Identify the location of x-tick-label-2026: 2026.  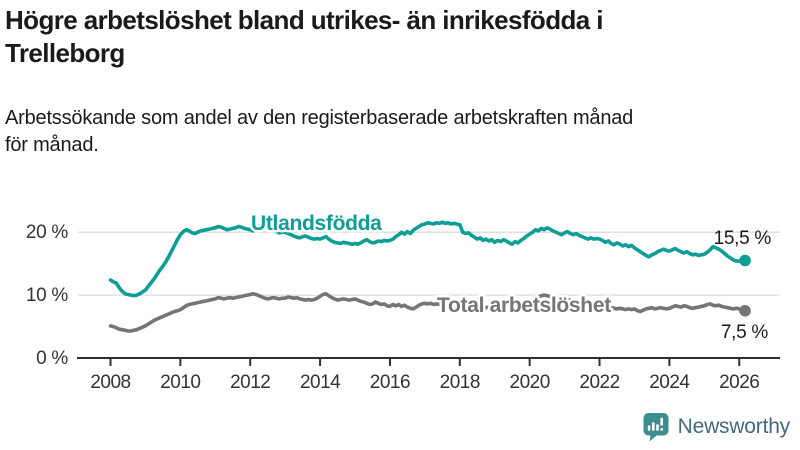
(739, 382).